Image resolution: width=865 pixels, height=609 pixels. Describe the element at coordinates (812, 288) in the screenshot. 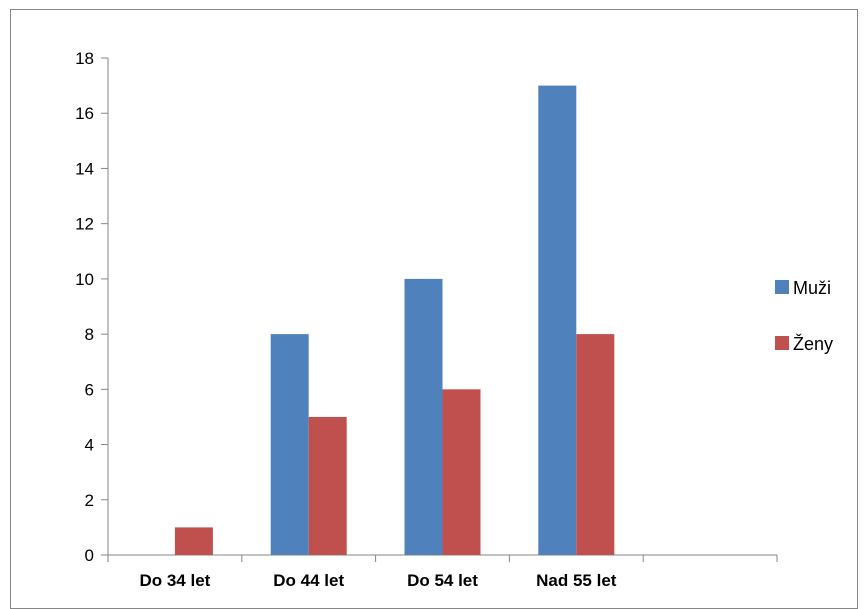

I see `legend-label: Muži` at that location.